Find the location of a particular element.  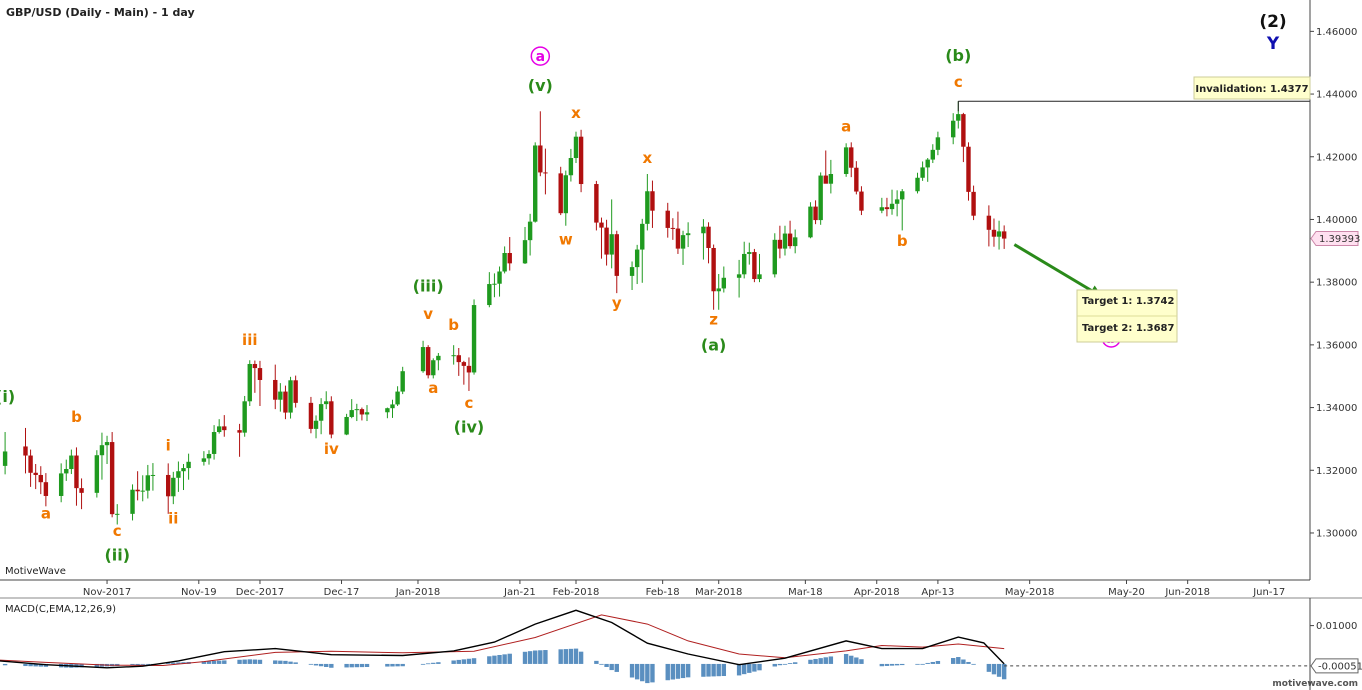

macd-current-text: -0.00051 is located at coordinates (1340, 666).